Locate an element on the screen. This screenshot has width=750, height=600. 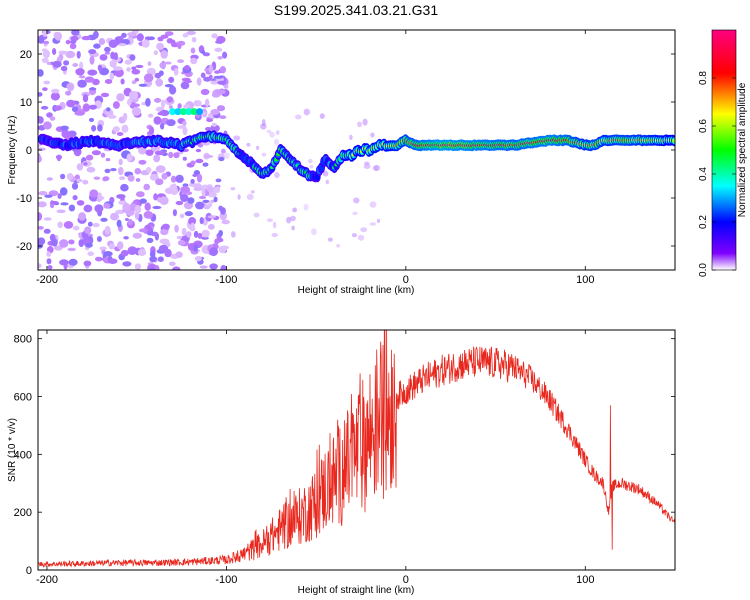
colorbar-tick-label: 0.8 is located at coordinates (703, 78).